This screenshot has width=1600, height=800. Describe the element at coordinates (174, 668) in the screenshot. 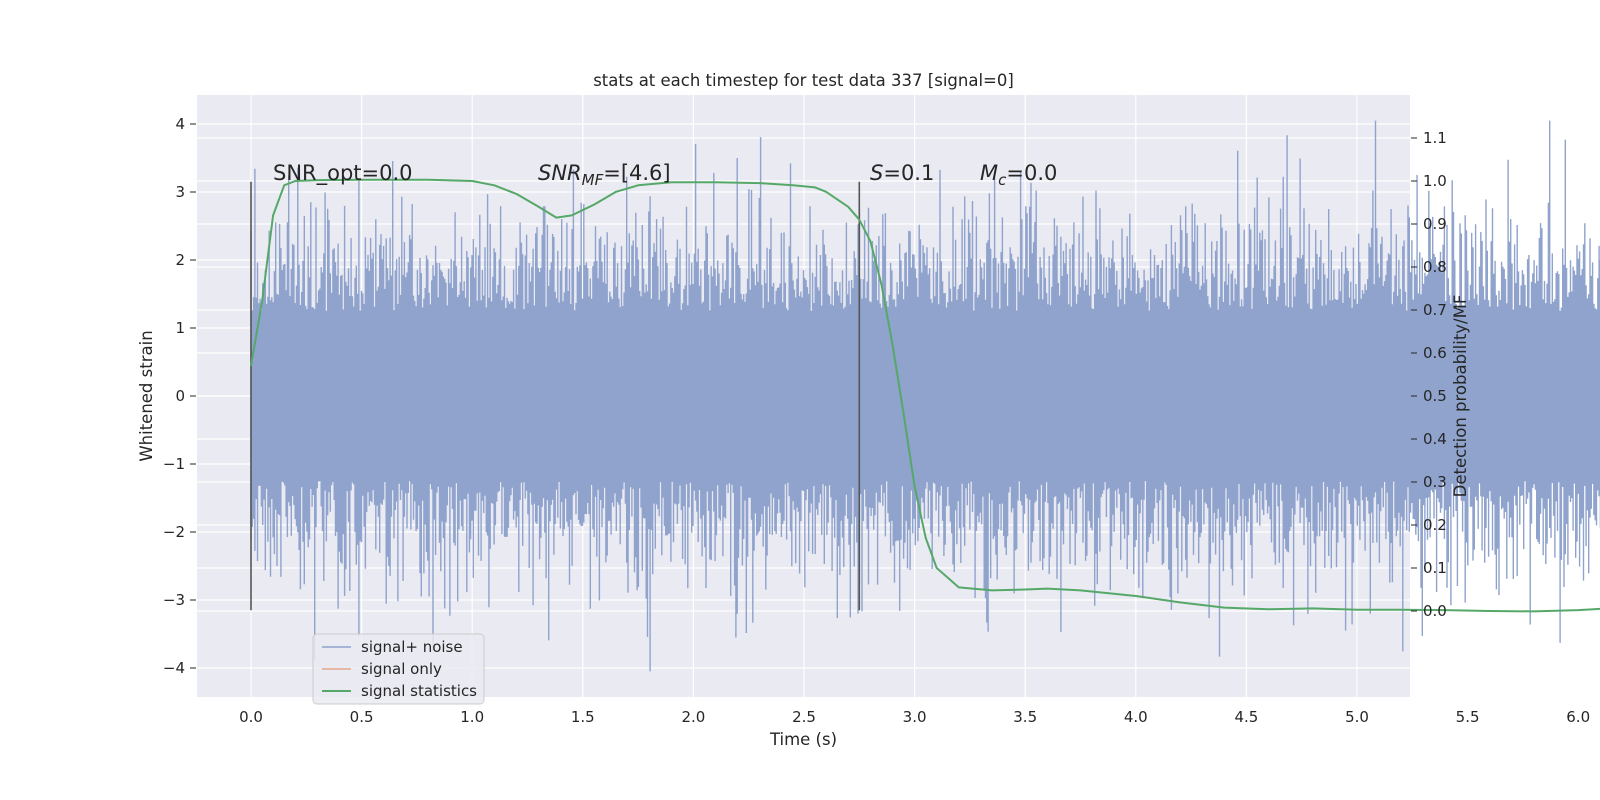

I see `y-tick-label: −4` at that location.